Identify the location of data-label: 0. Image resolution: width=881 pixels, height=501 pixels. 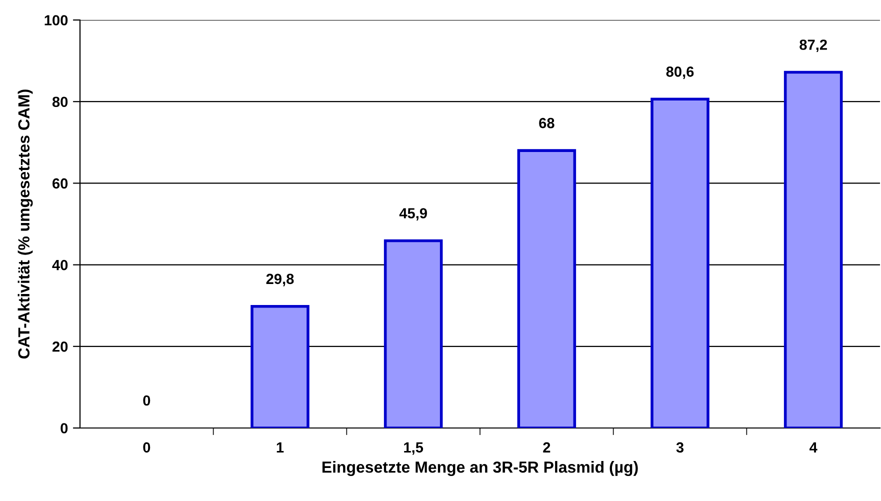
(146, 400).